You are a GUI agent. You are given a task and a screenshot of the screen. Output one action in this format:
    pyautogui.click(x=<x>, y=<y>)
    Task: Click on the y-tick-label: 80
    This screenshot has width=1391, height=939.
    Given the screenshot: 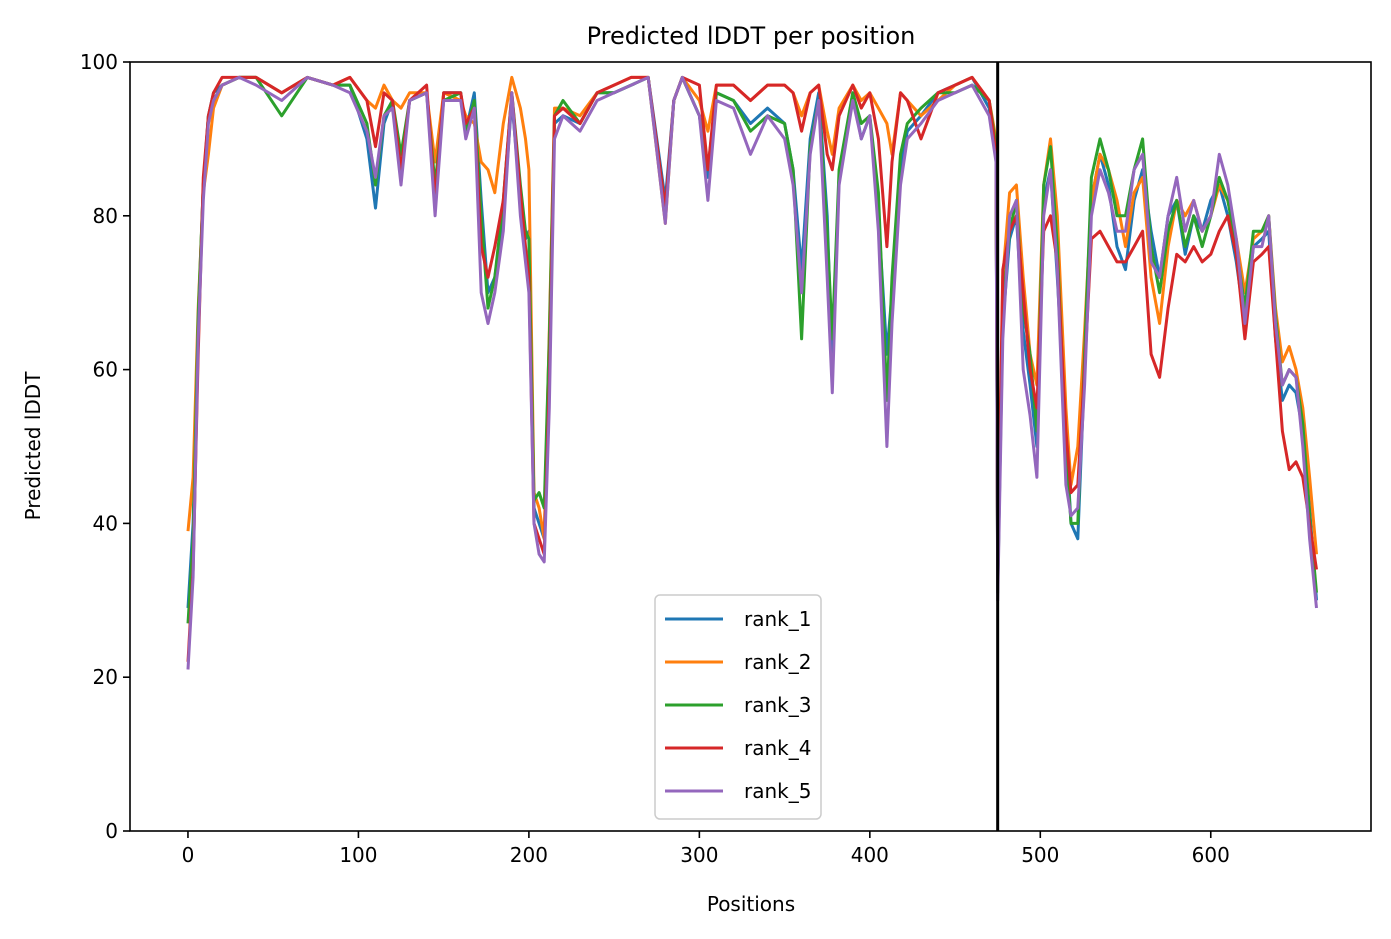 What is the action you would take?
    pyautogui.click(x=105, y=216)
    